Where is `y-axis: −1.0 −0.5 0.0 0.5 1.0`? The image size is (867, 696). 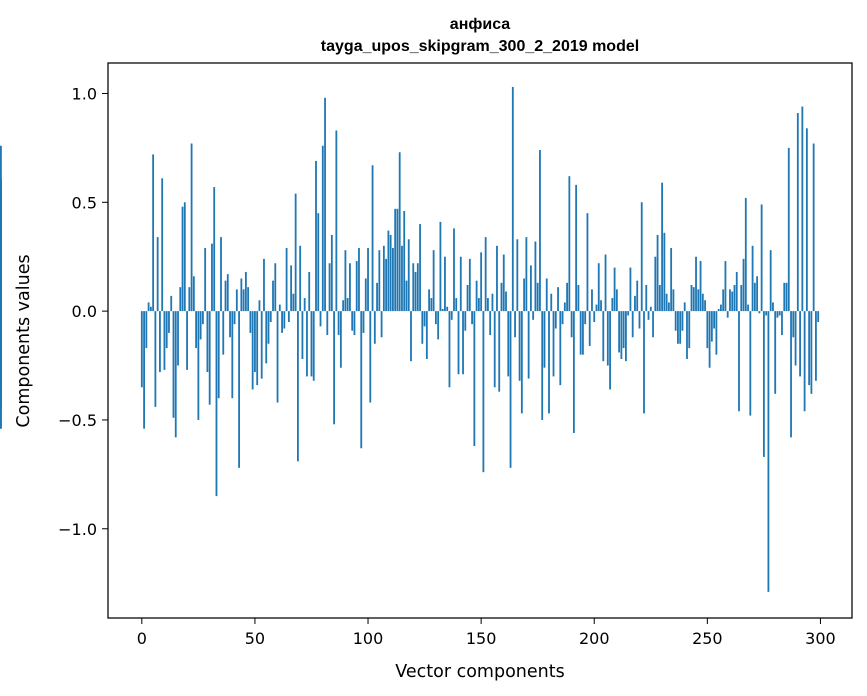 y-axis: −1.0 −0.5 0.0 0.5 1.0 is located at coordinates (83, 311).